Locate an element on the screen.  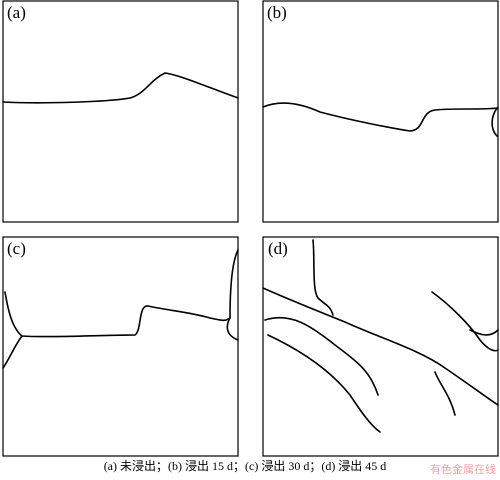
watermark: 有色金属在线 is located at coordinates (463, 469).